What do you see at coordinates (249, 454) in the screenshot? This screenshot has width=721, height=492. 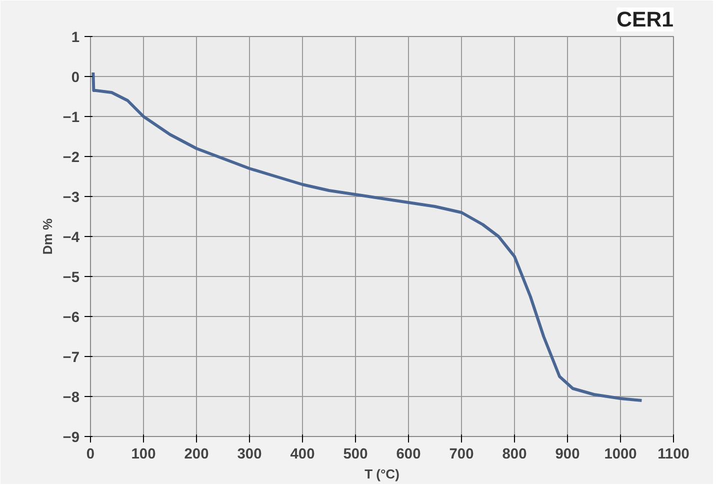 I see `x-tick-label: 300` at bounding box center [249, 454].